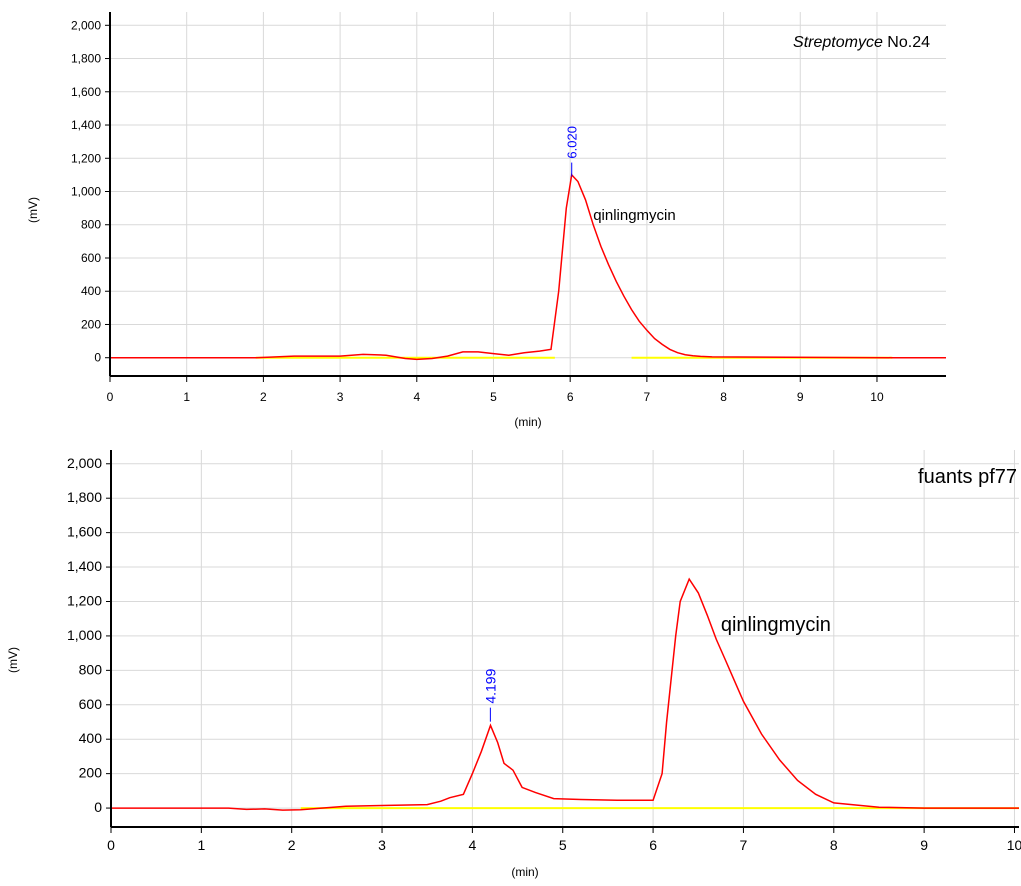  I want to click on annotation-species: Streptomyce, so click(838, 42).